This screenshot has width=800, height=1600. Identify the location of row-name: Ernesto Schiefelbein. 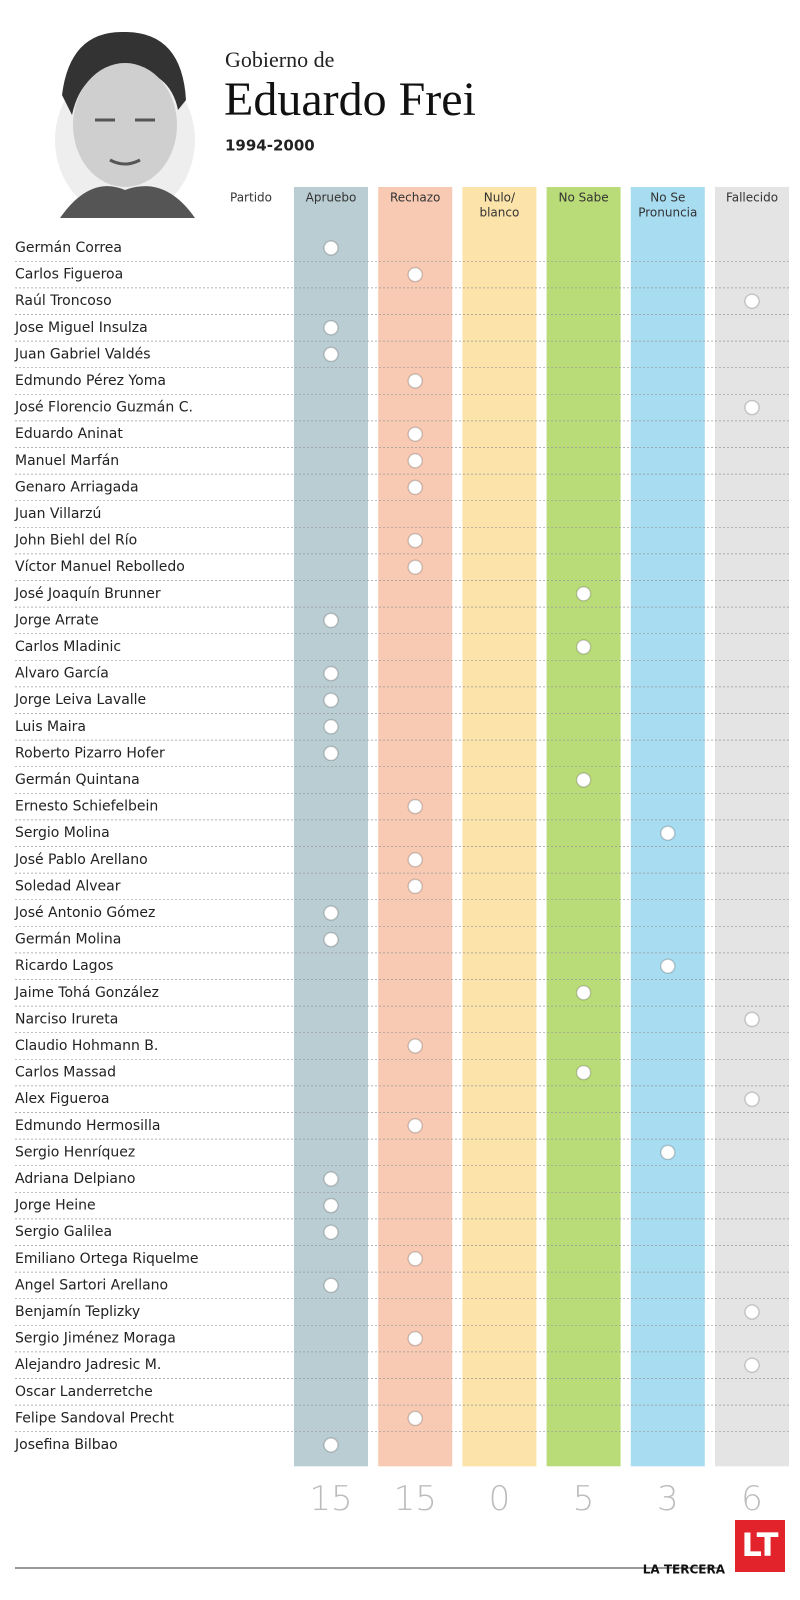
(86, 807).